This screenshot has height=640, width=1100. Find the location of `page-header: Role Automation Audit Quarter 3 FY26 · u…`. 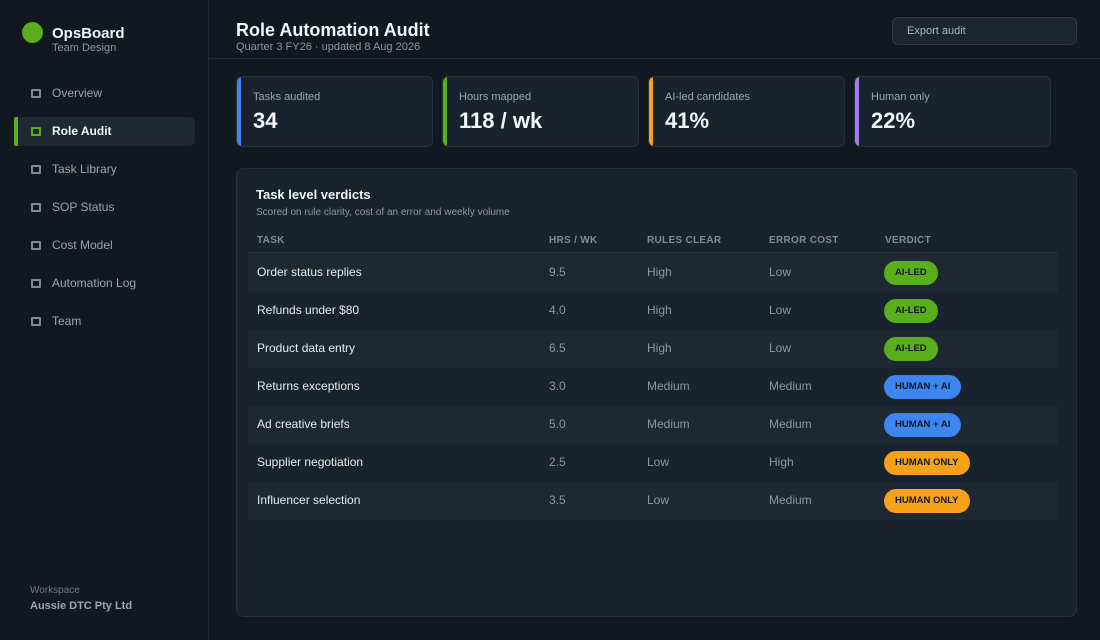

page-header: Role Automation Audit Quarter 3 FY26 · u… is located at coordinates (654, 29).